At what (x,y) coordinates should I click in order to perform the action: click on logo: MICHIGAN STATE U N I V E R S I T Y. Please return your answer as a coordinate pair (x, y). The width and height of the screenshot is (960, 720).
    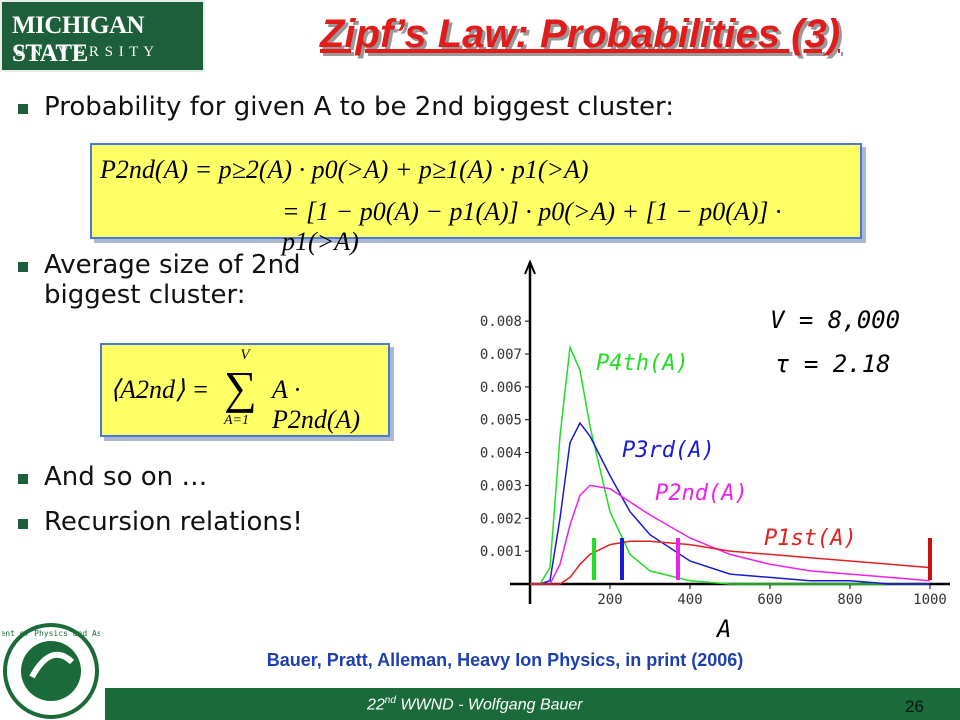
    Looking at the image, I should click on (102, 36).